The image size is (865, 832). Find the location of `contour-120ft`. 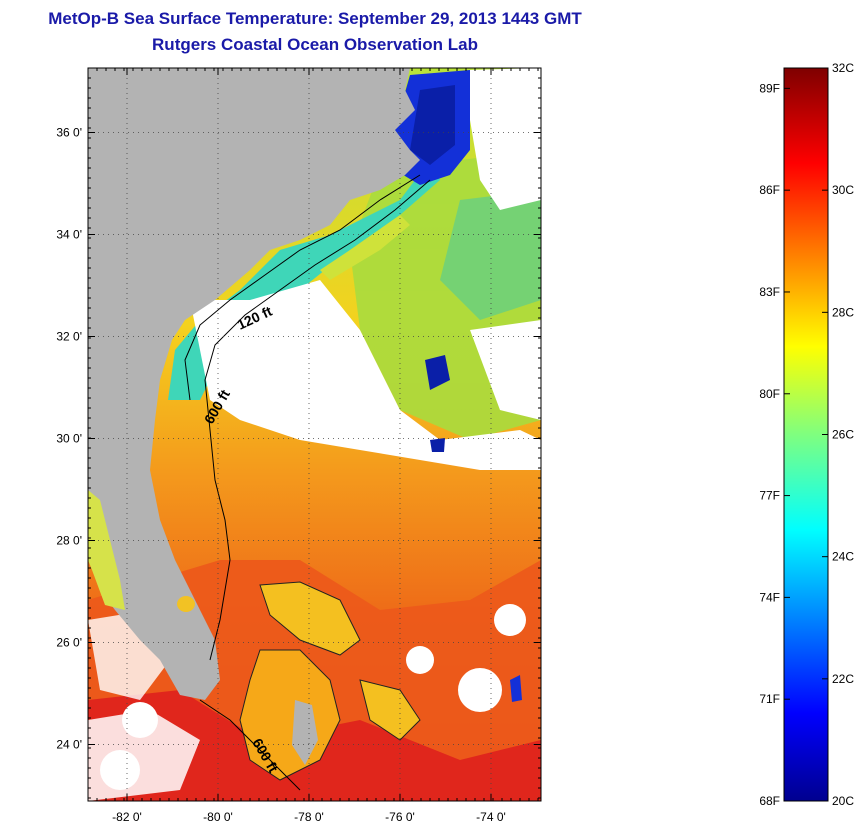

contour-120ft is located at coordinates (302, 287).